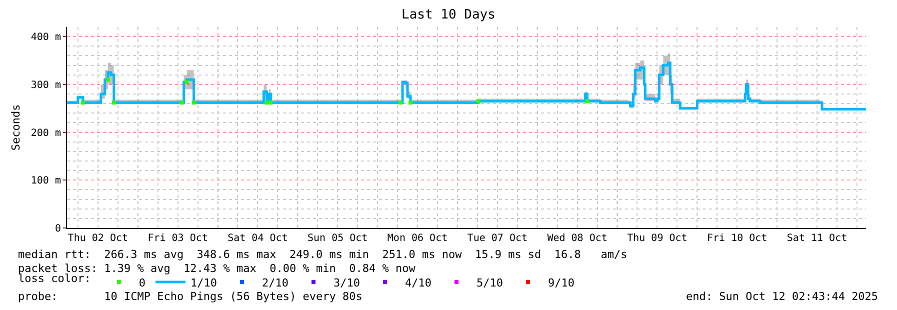  Describe the element at coordinates (142, 283) in the screenshot. I see `legend-label: 0` at that location.